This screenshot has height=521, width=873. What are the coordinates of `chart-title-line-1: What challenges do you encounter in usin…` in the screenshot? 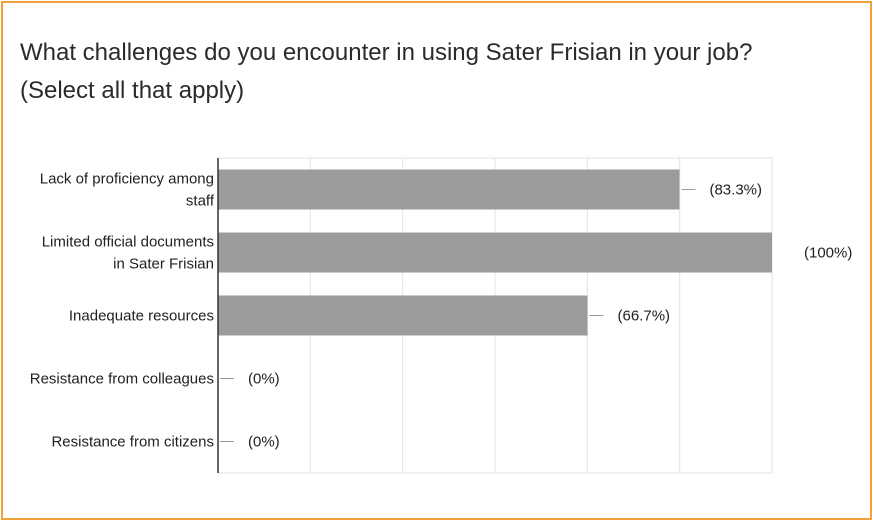 It's located at (386, 52).